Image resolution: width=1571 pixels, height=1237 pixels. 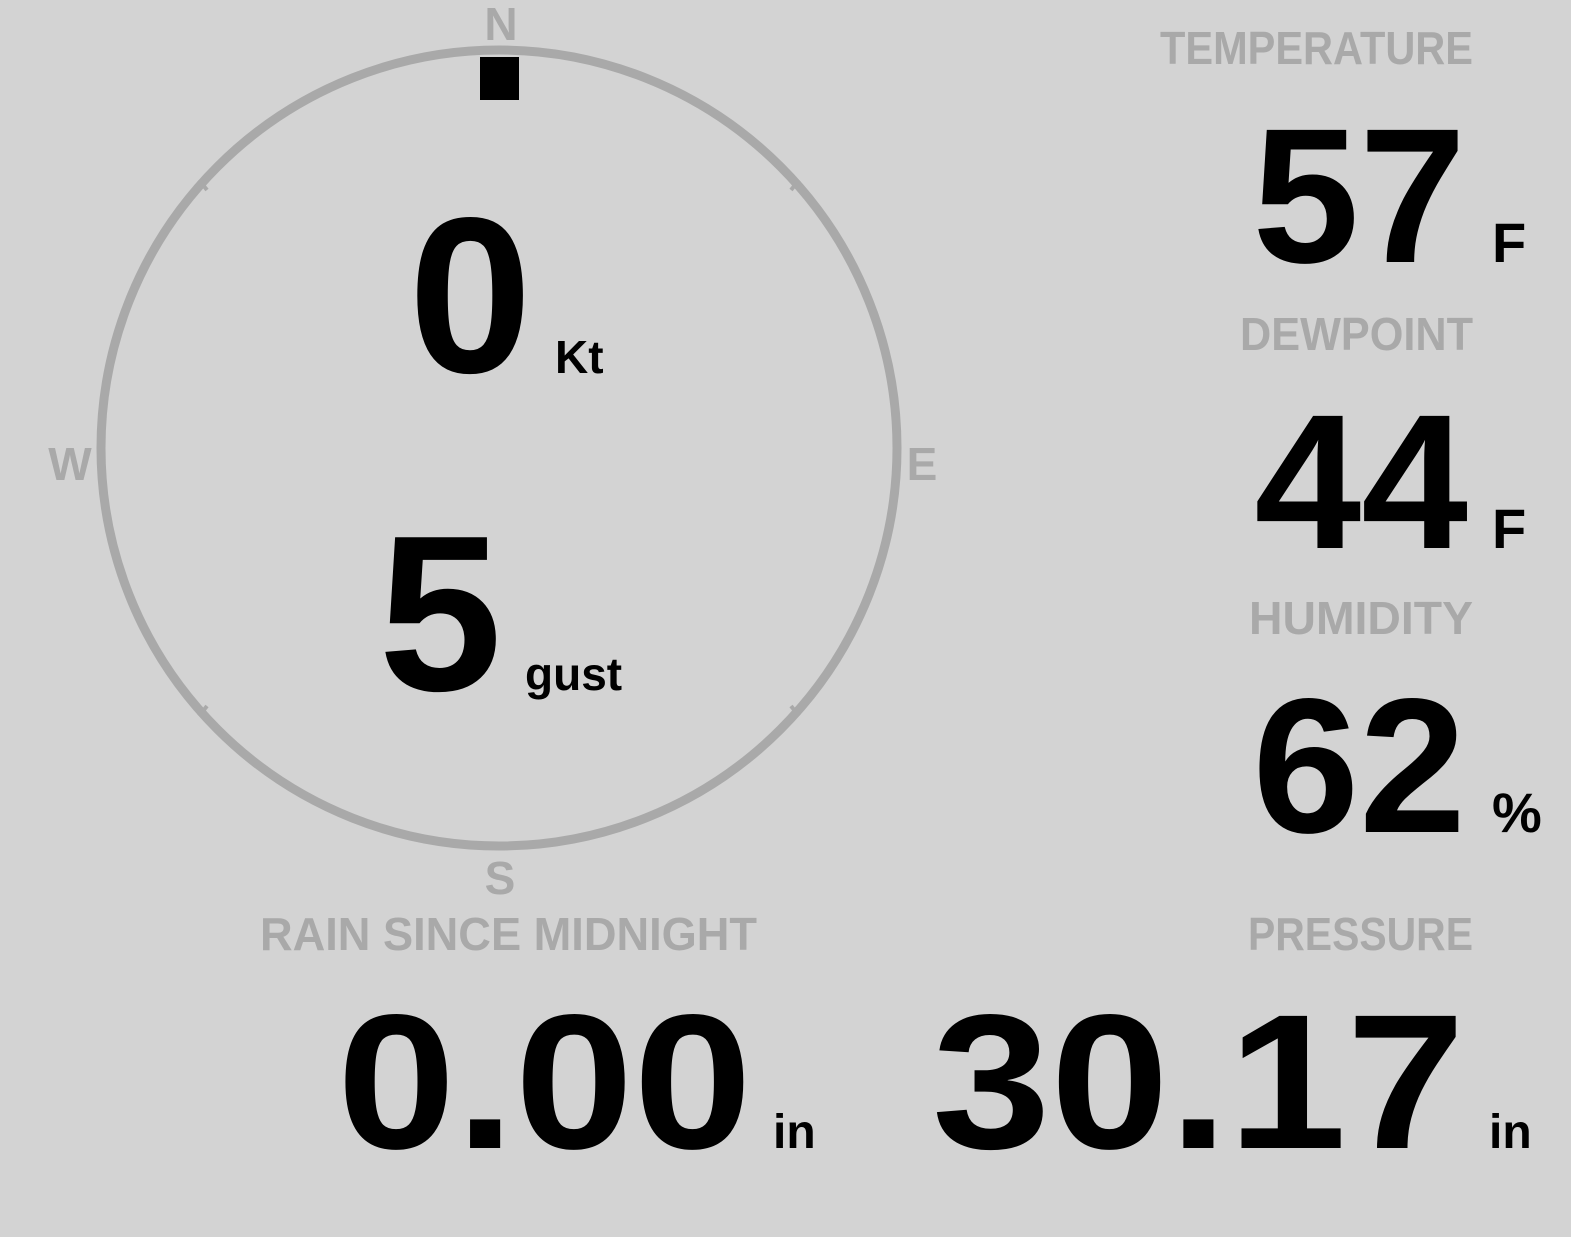 What do you see at coordinates (1359, 195) in the screenshot?
I see `temperature-value: 57` at bounding box center [1359, 195].